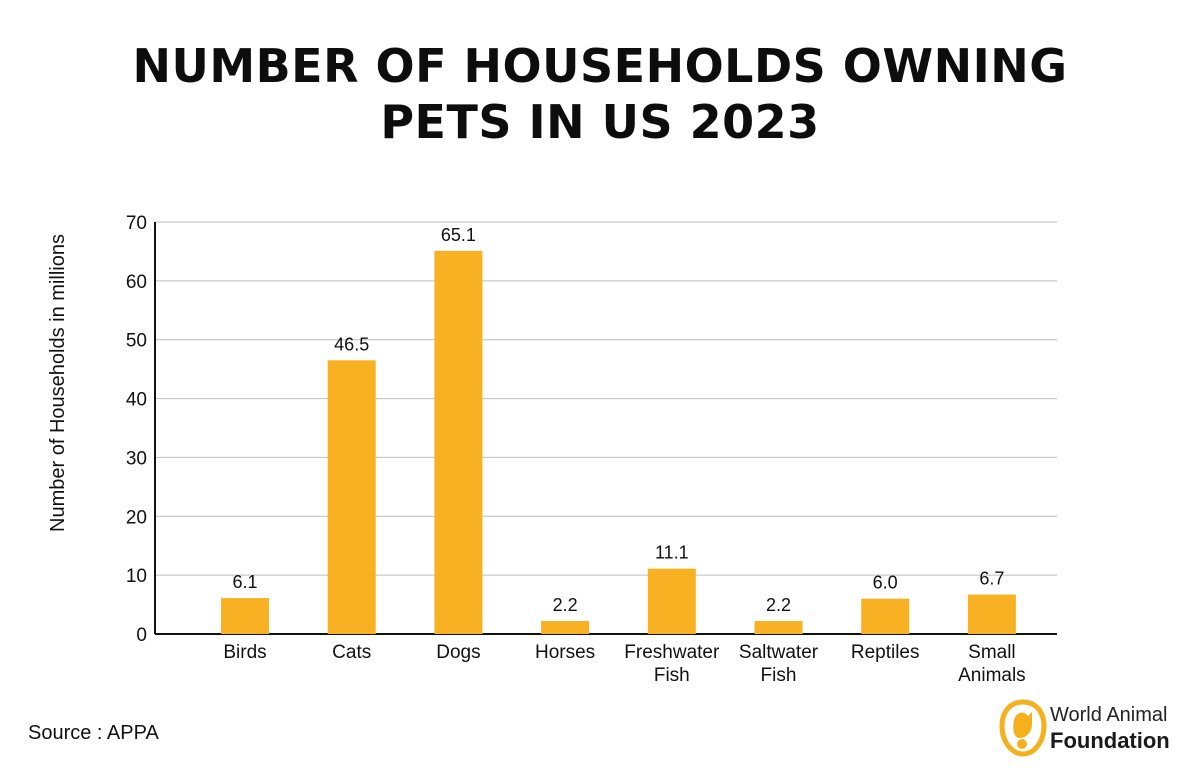  Describe the element at coordinates (885, 652) in the screenshot. I see `x-tick-label: Reptiles` at that location.